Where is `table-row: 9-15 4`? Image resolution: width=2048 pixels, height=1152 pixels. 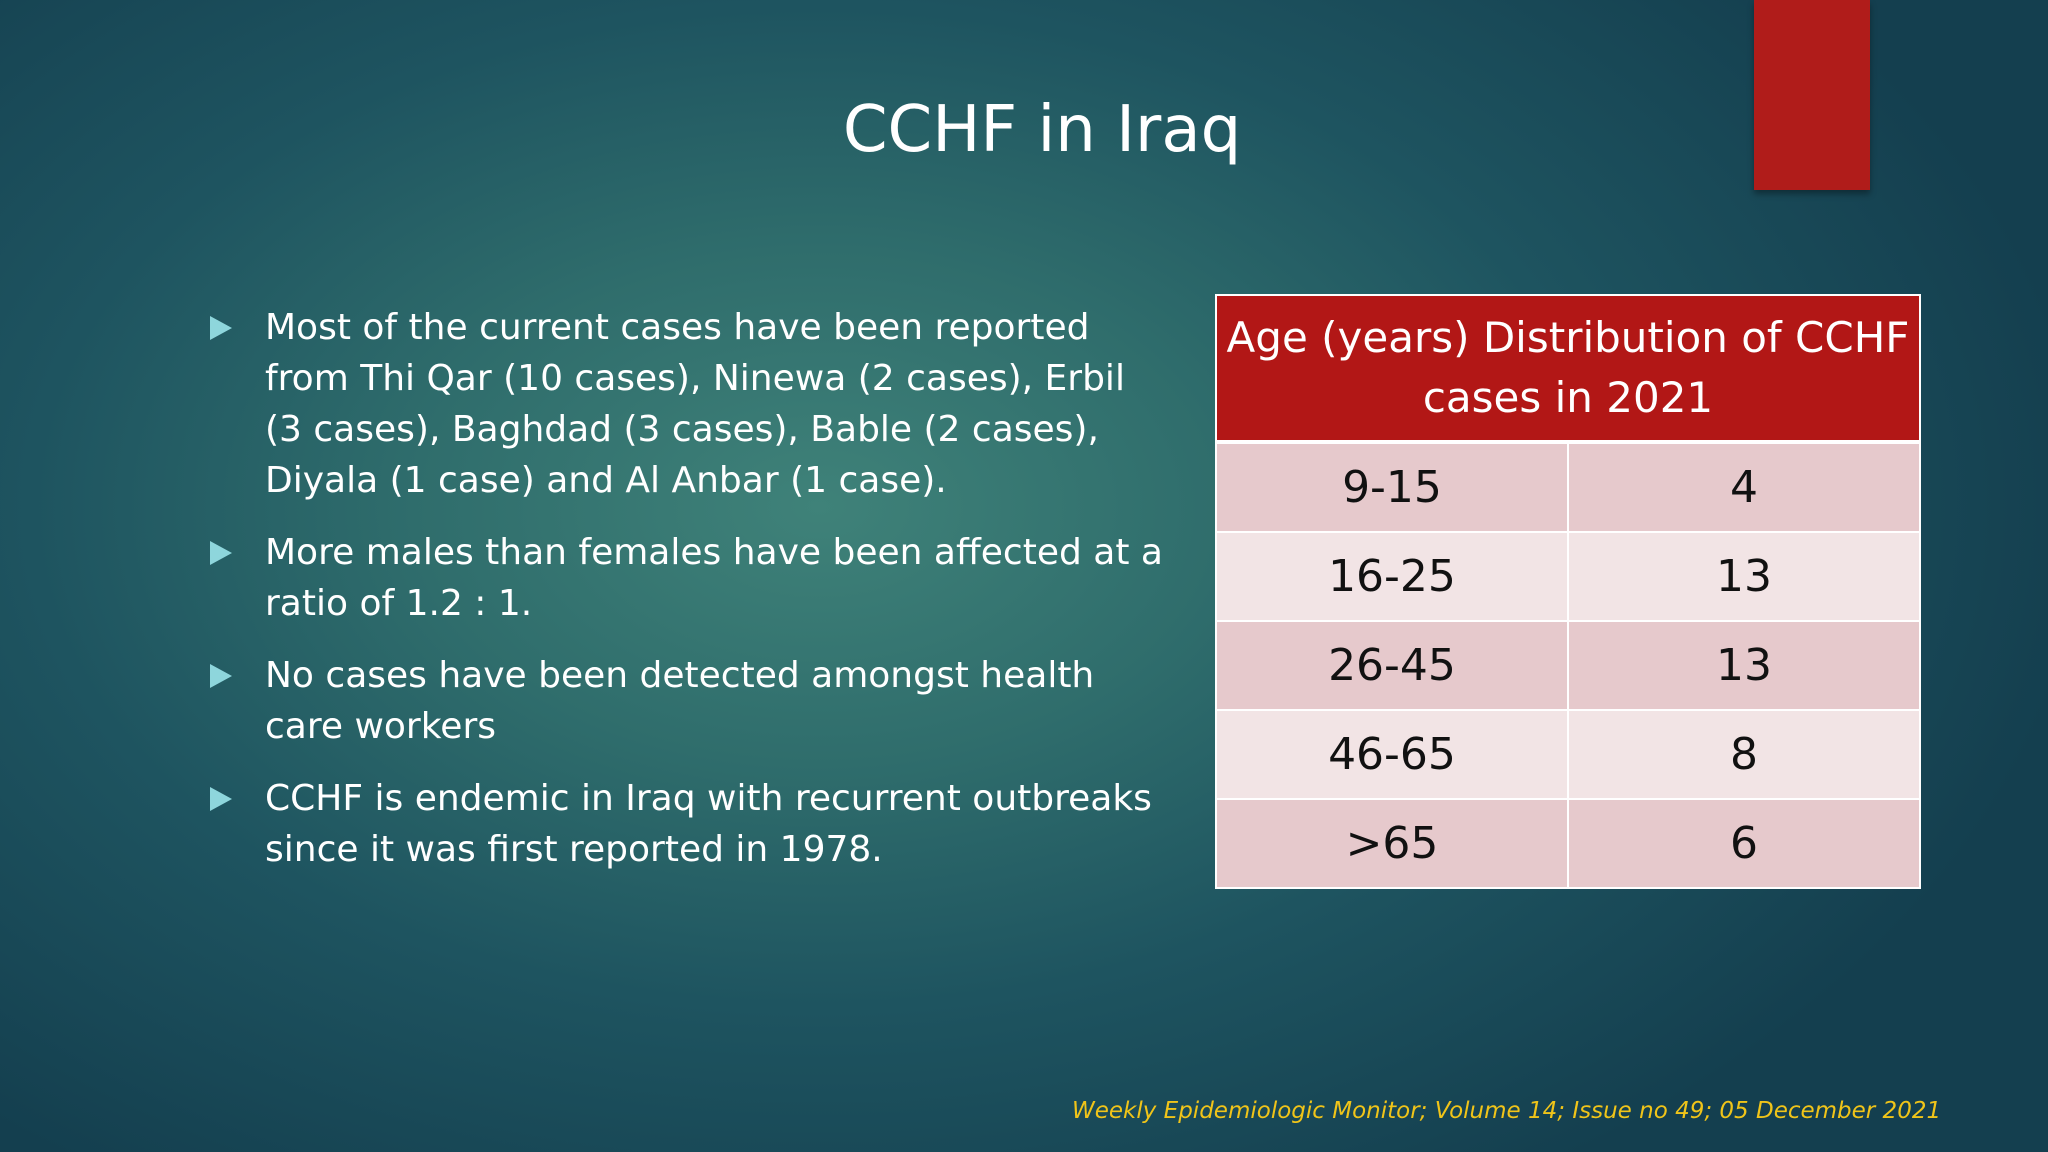
table-row: 9-15 4 is located at coordinates (1568, 487).